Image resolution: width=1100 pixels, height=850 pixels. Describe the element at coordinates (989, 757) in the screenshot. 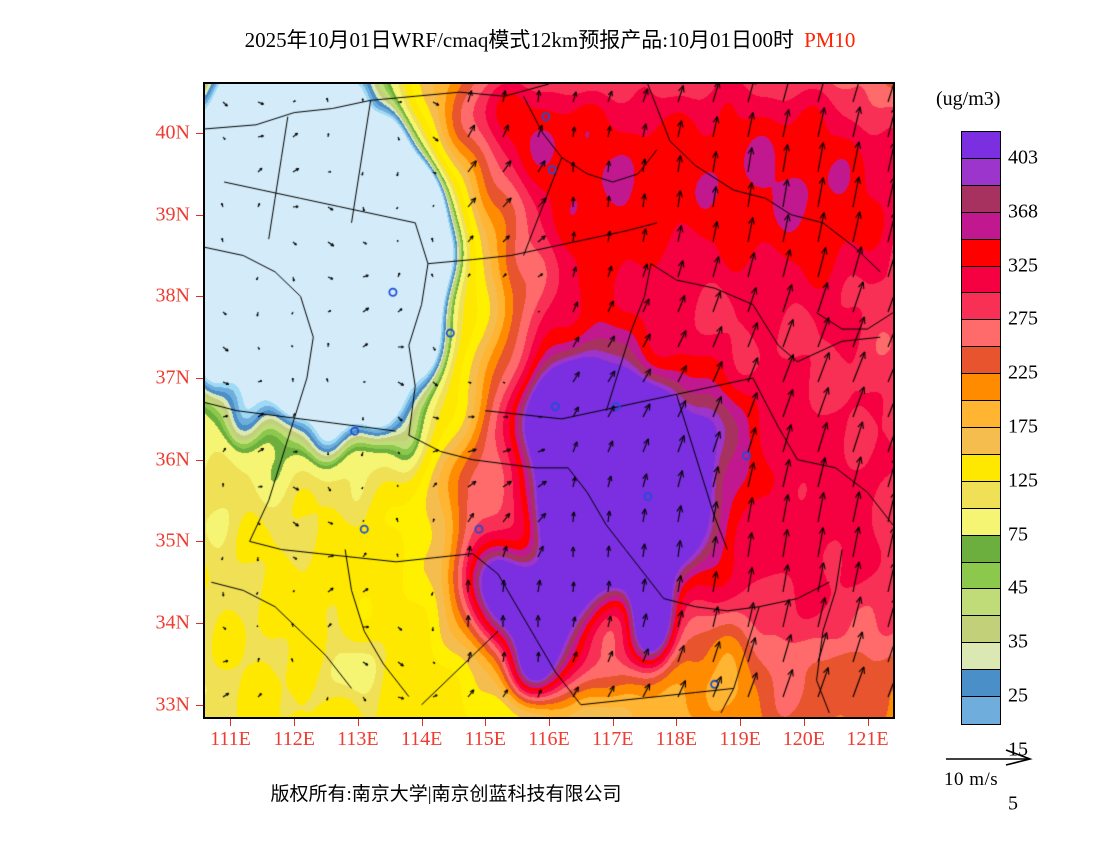

I see `wind-arrow-icon` at that location.